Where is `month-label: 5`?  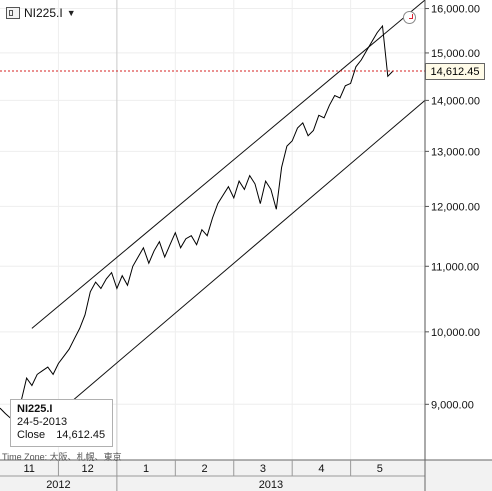
month-label: 5 is located at coordinates (380, 469).